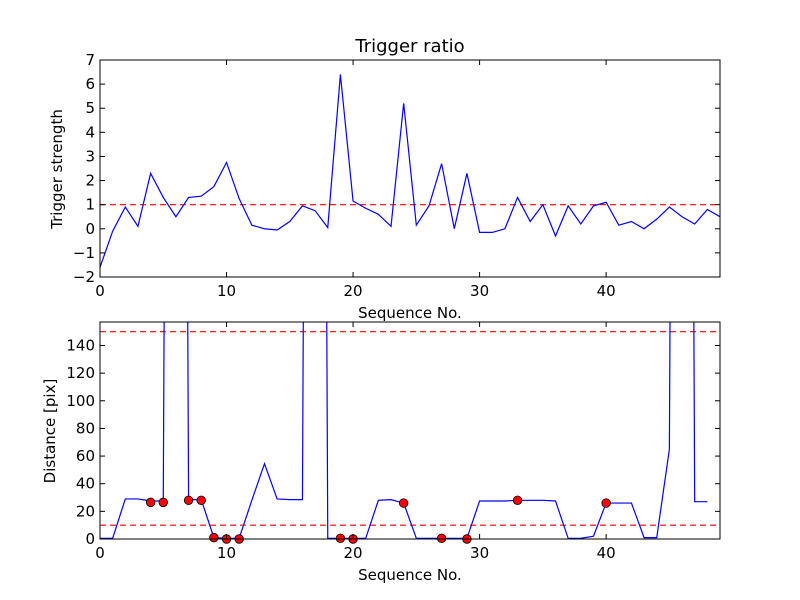  I want to click on top-x-tick-label: 20, so click(353, 291).